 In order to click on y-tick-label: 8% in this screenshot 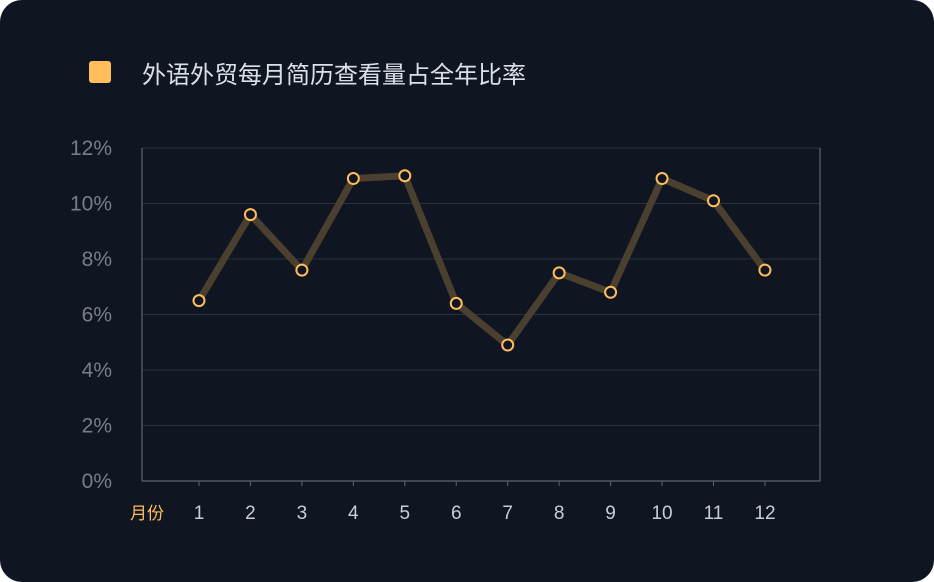, I will do `click(97, 259)`.